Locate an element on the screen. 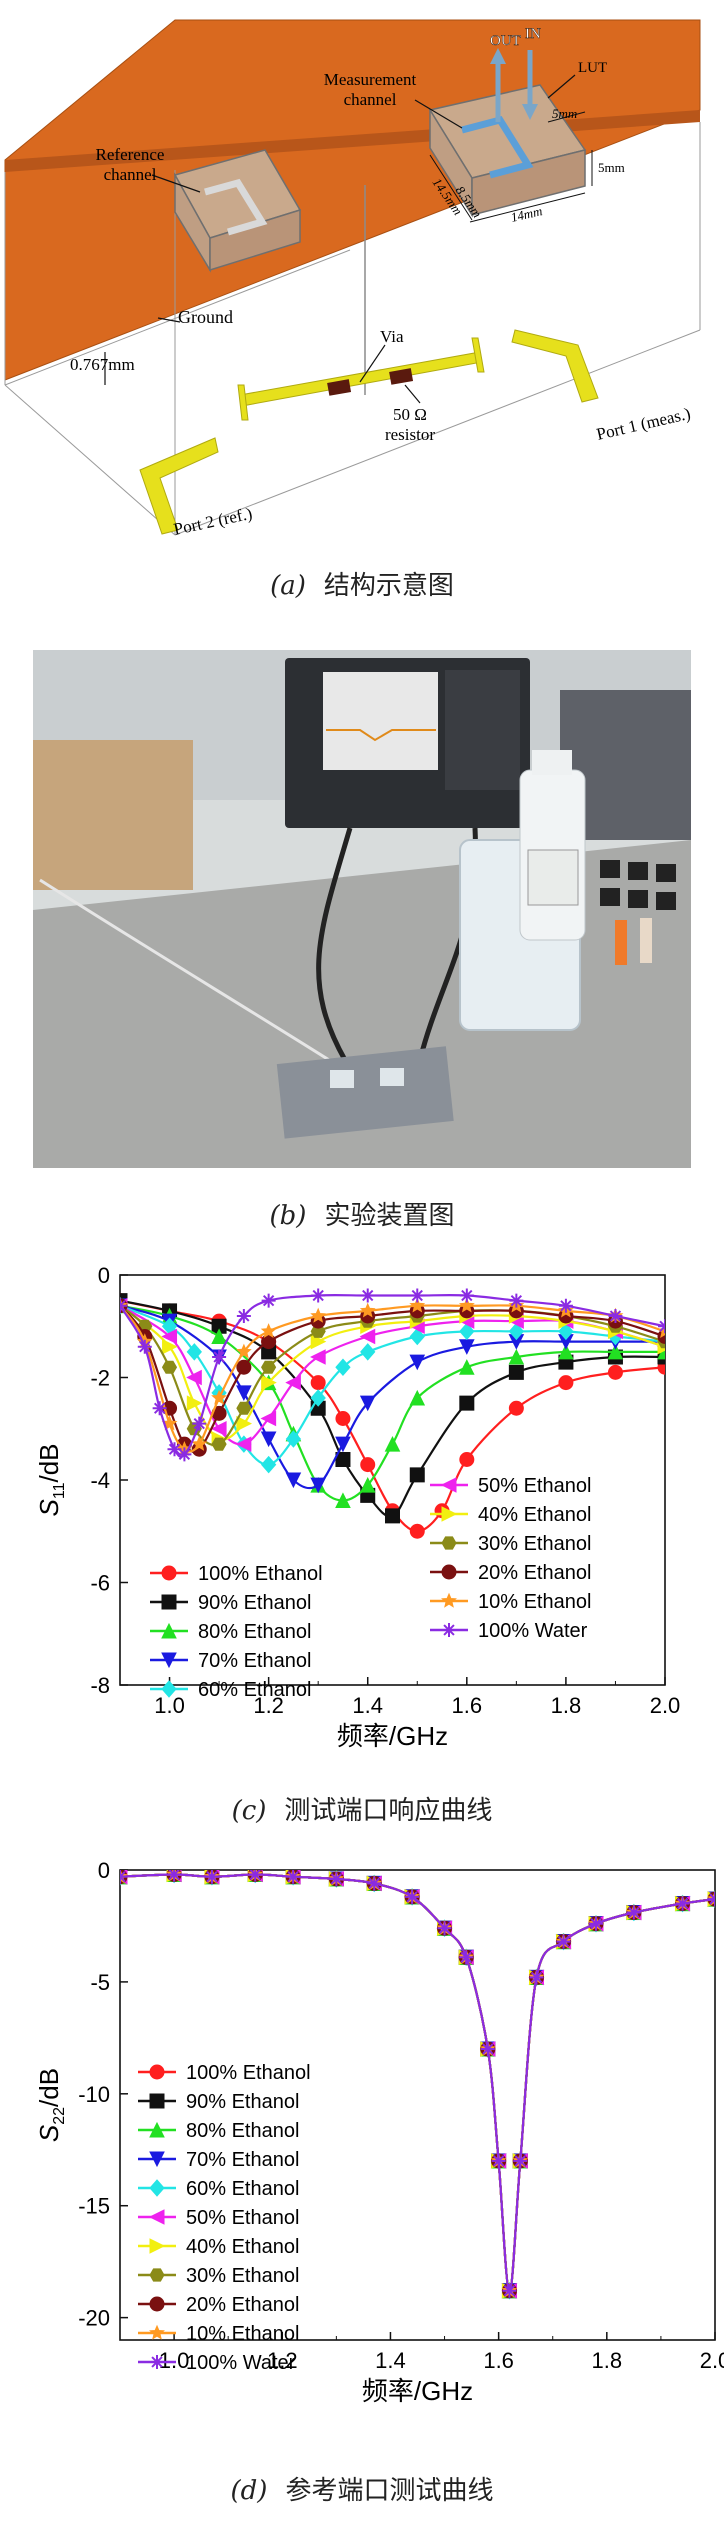 The height and width of the screenshot is (2521, 724). y-tick-label: 0 is located at coordinates (104, 1275).